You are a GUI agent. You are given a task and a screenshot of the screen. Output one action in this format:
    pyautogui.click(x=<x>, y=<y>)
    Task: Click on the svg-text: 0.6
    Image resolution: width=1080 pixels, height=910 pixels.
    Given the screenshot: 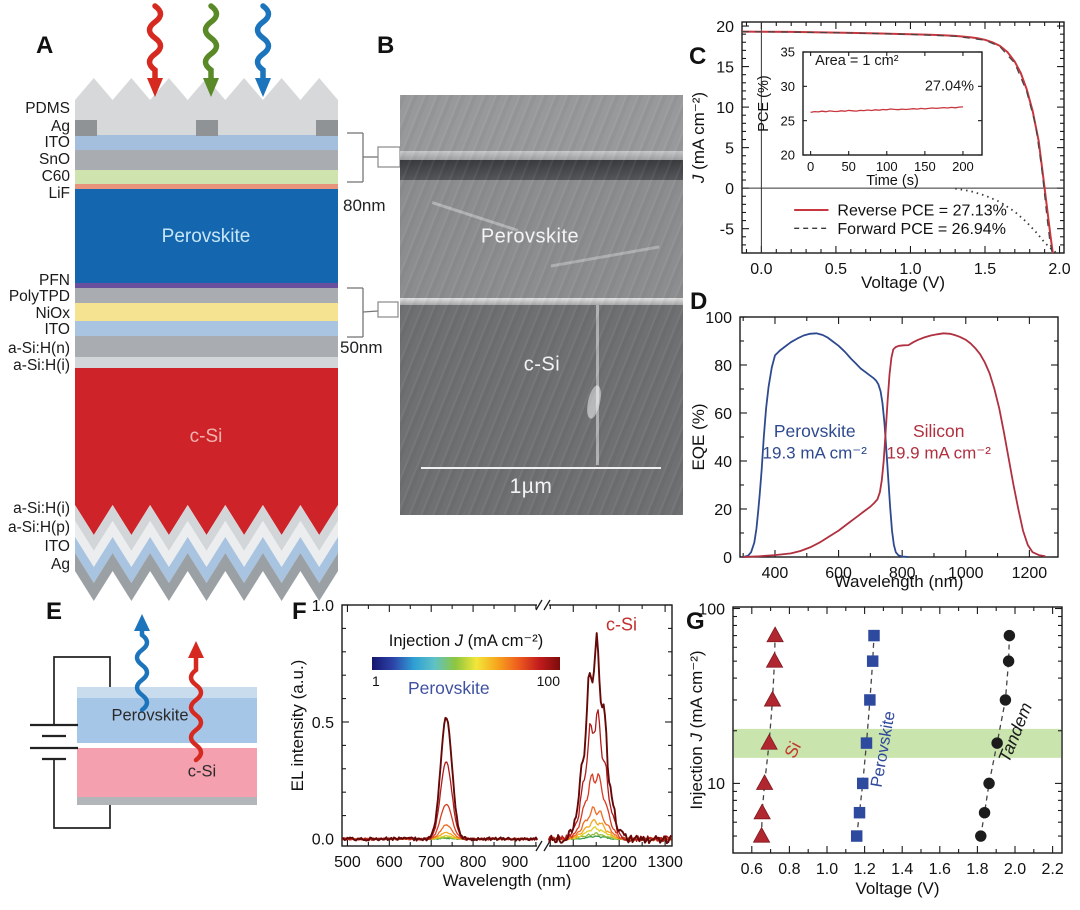 What is the action you would take?
    pyautogui.click(x=752, y=869)
    